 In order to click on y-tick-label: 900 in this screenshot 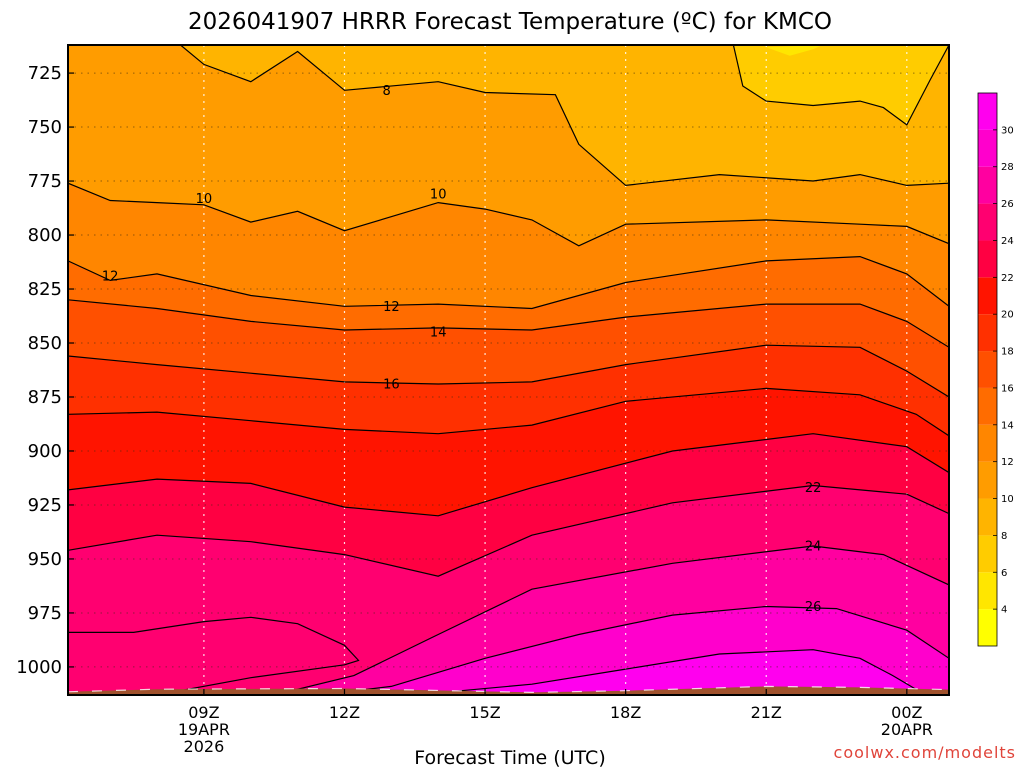, I will do `click(45, 451)`.